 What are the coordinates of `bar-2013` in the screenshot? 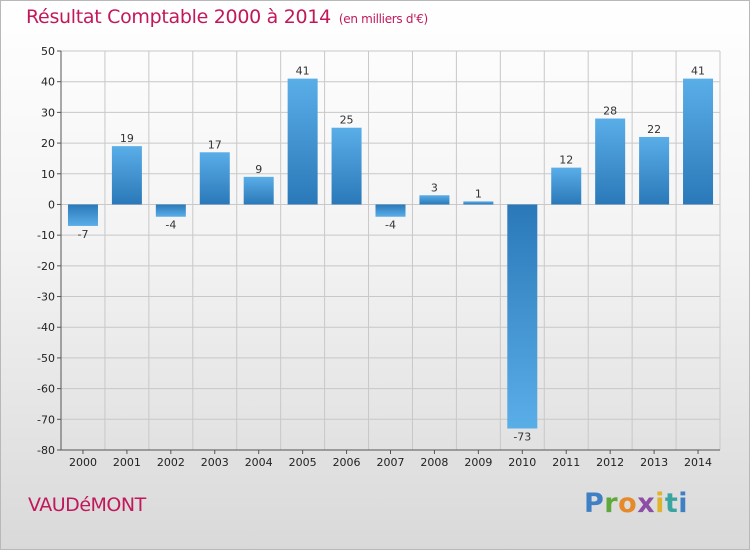 It's located at (654, 170).